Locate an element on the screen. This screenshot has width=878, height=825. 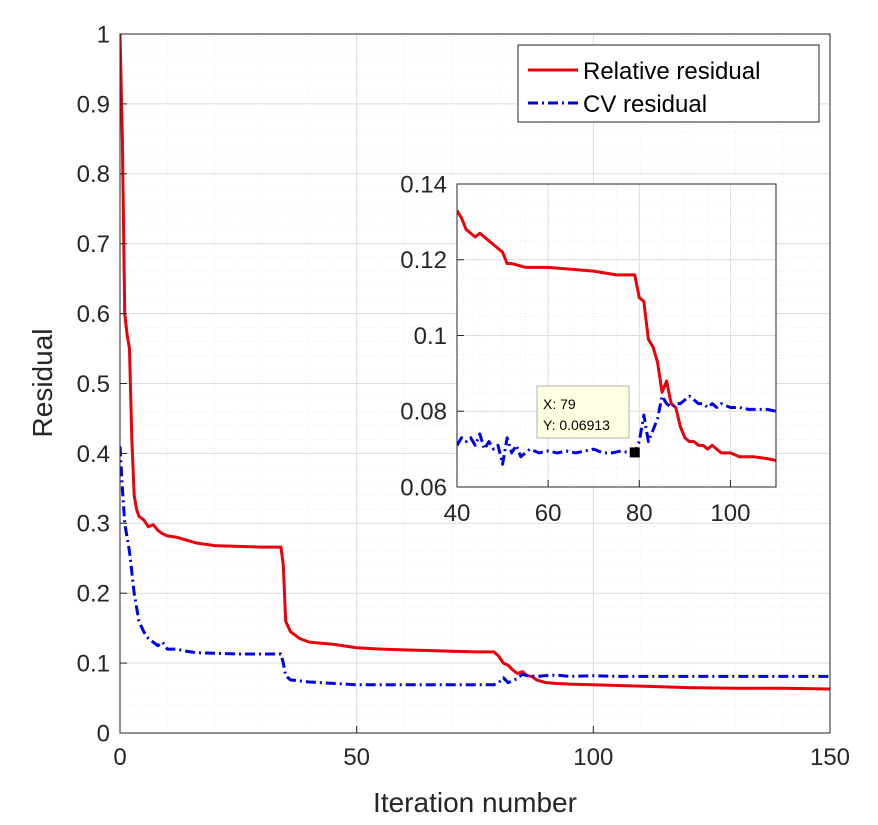
relative-residual-line is located at coordinates (616, 335).